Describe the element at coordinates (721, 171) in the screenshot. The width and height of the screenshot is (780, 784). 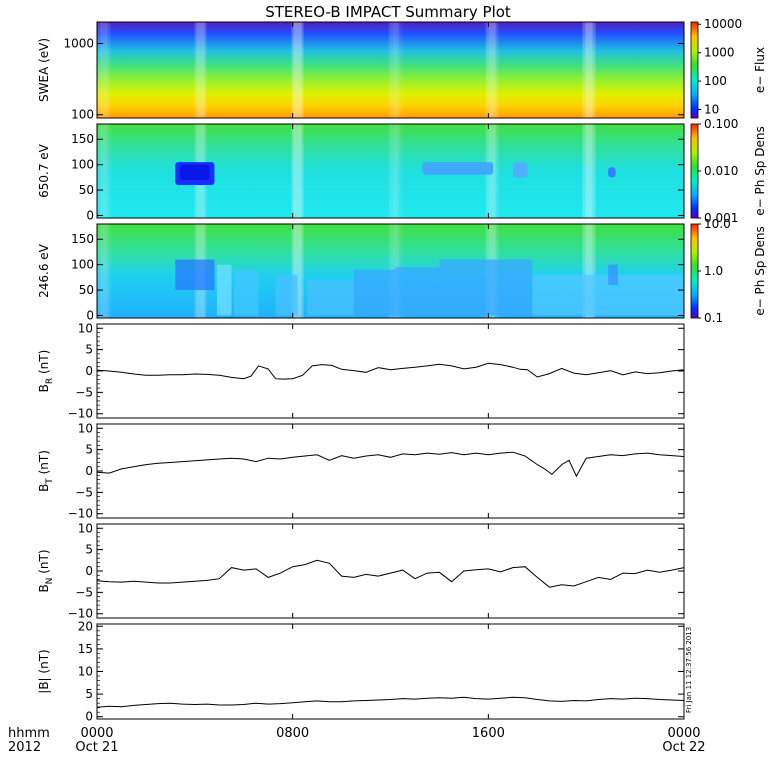
I see `pad650-colorbar-tick-label: 0.010` at that location.